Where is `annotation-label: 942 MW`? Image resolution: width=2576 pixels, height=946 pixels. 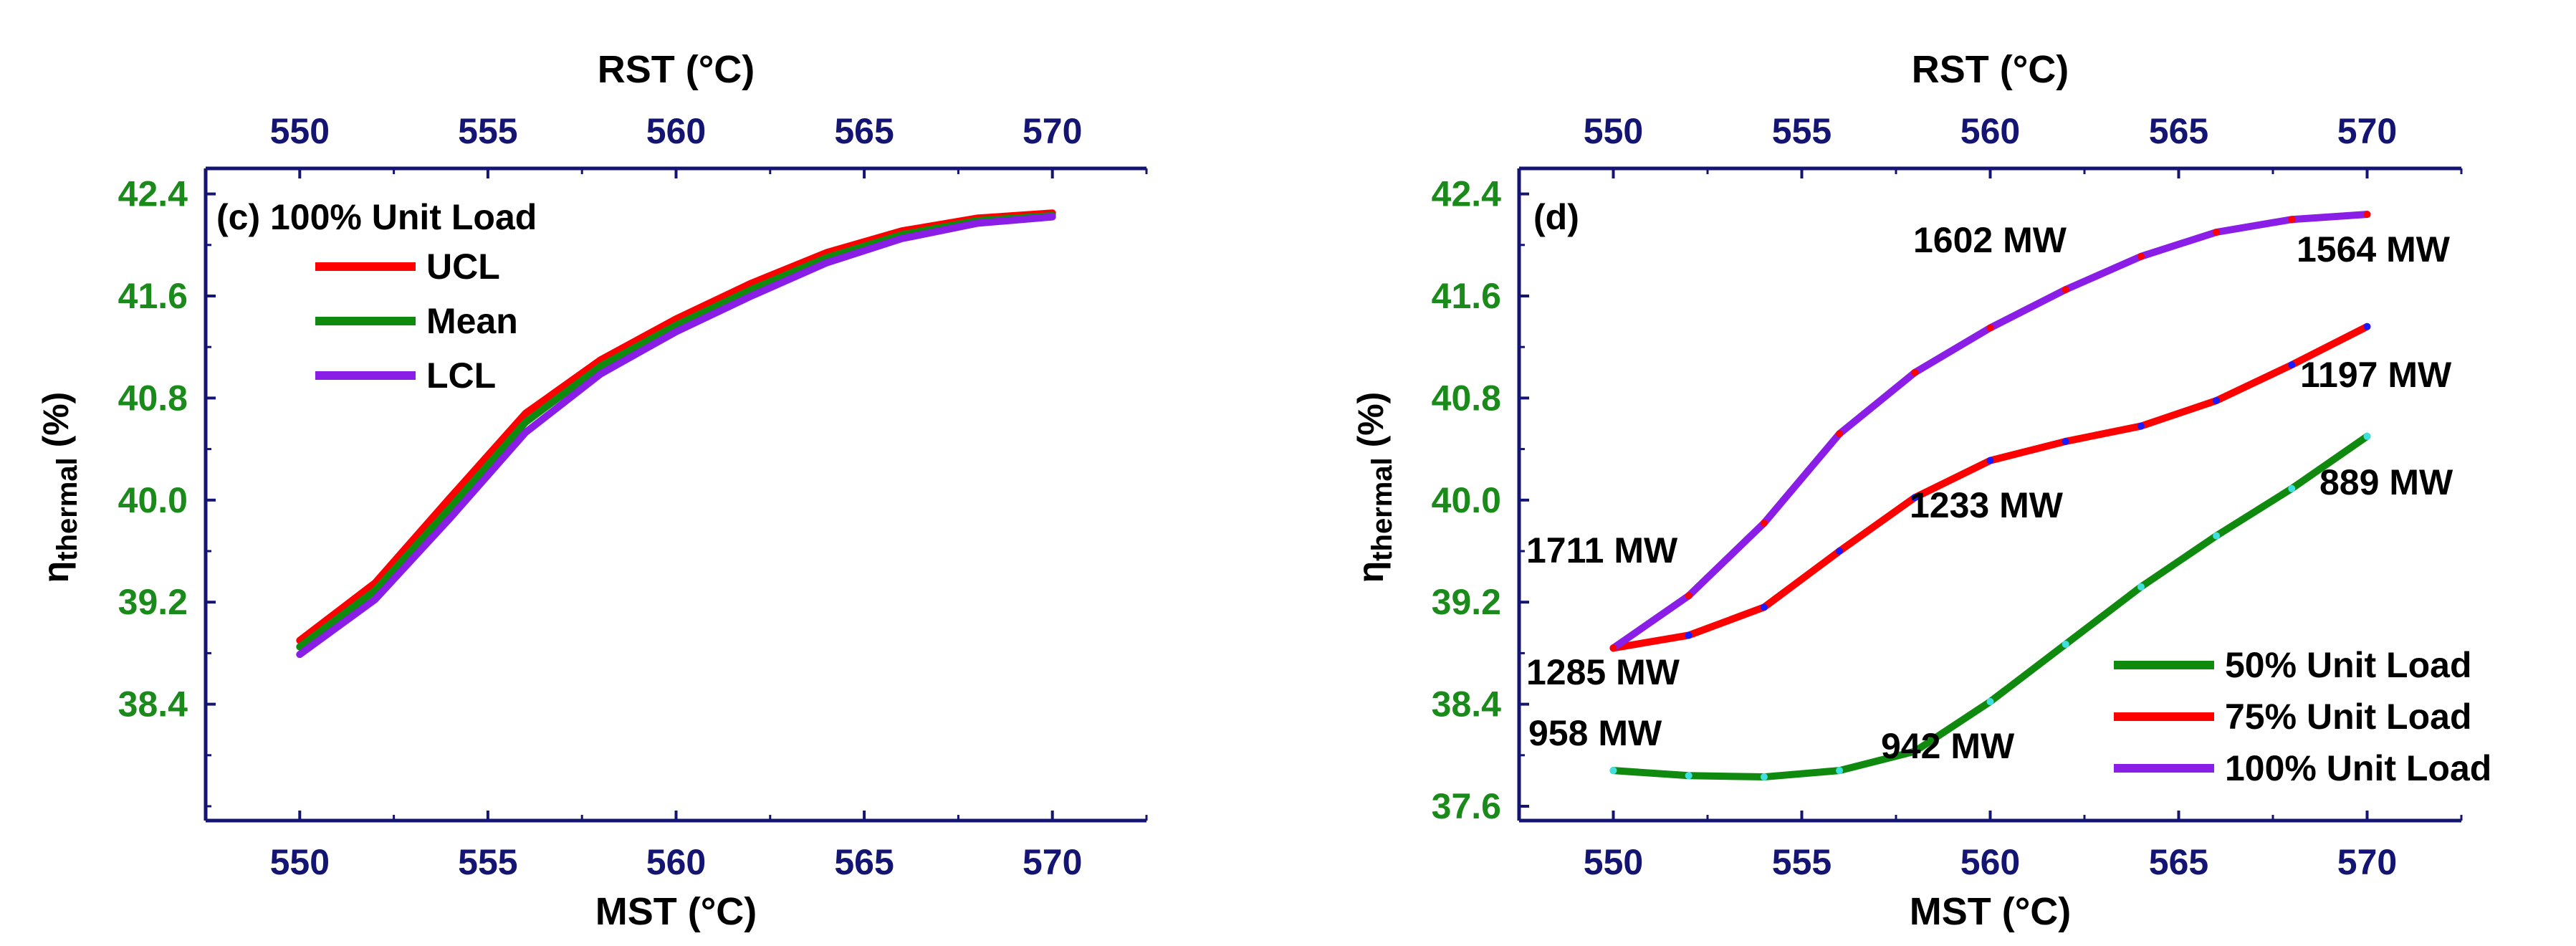
annotation-label: 942 MW is located at coordinates (1948, 746).